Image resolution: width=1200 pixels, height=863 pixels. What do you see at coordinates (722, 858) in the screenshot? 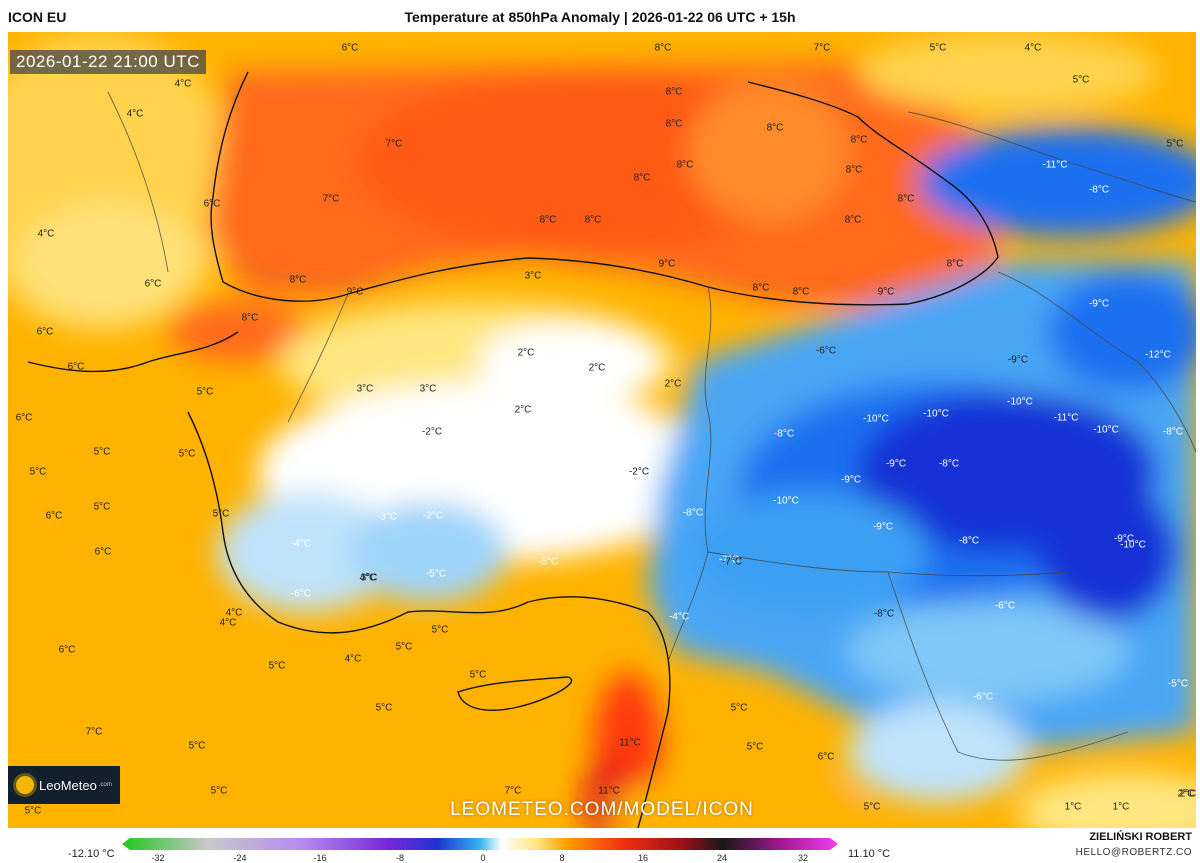
I see `colorbar-tick-label: 24` at bounding box center [722, 858].